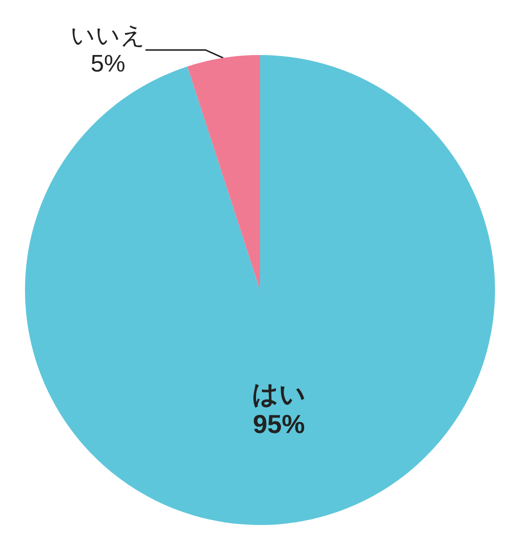  I want to click on data-label: 5%, so click(108, 64).